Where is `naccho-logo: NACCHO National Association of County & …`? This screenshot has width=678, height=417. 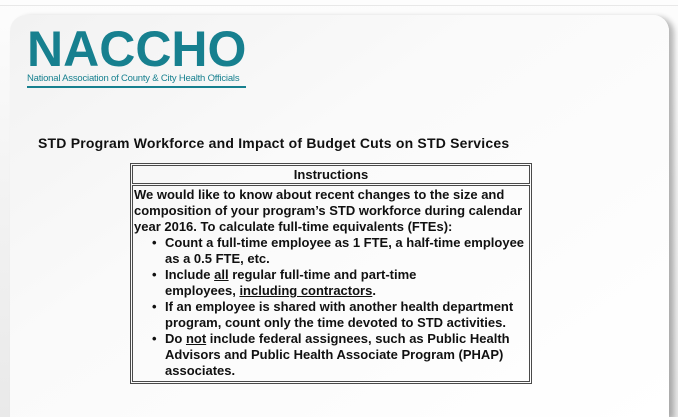
naccho-logo: NACCHO National Association of County & … is located at coordinates (137, 54).